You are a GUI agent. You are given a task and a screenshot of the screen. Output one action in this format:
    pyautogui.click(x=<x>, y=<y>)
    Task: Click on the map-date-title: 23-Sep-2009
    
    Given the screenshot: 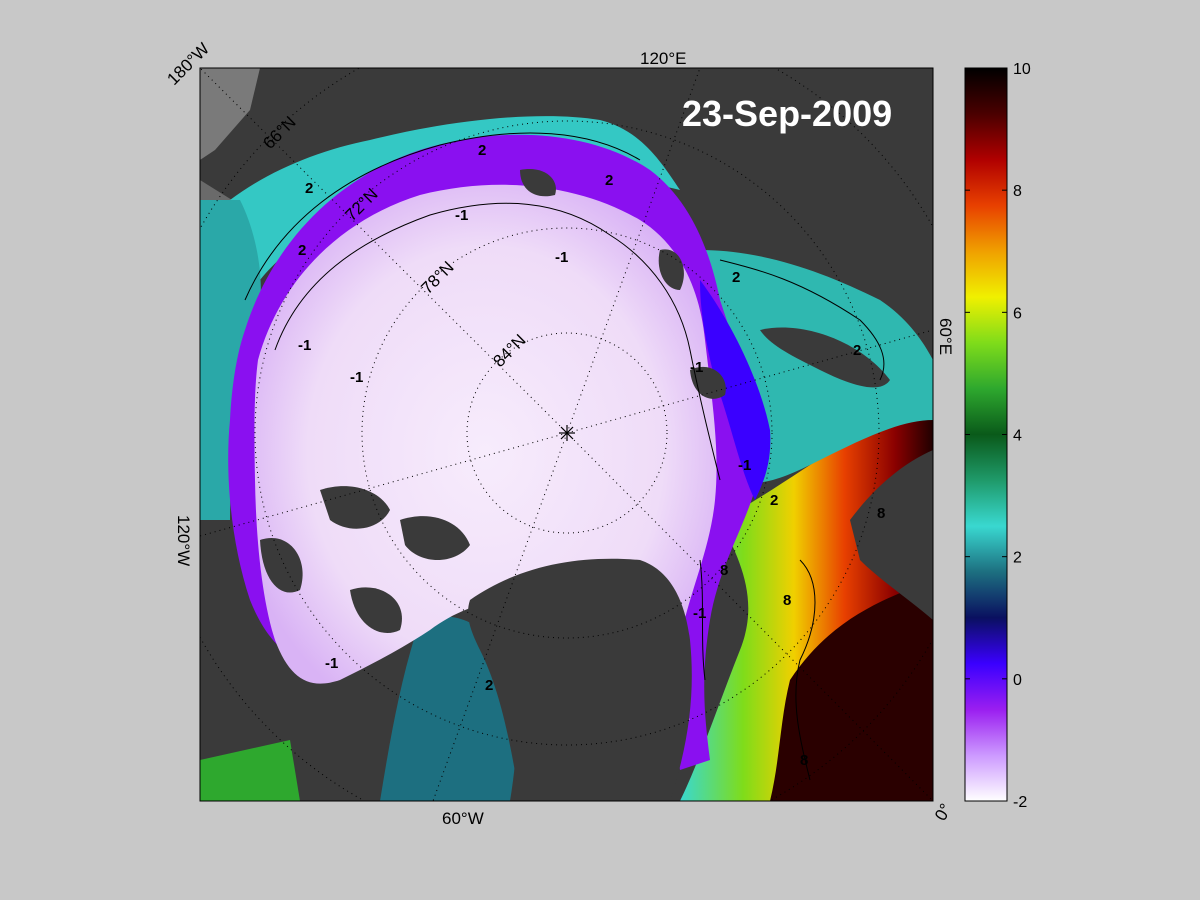 What is the action you would take?
    pyautogui.click(x=787, y=113)
    